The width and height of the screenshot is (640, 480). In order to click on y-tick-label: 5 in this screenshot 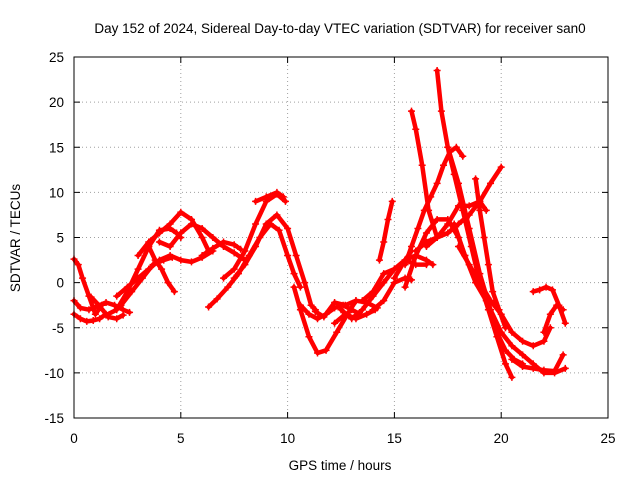, I will do `click(60, 238)`.